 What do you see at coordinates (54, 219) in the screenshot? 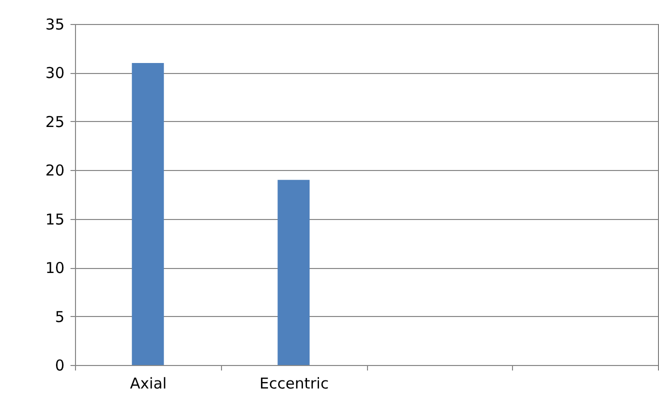
I see `y-tick-label: 15` at bounding box center [54, 219].